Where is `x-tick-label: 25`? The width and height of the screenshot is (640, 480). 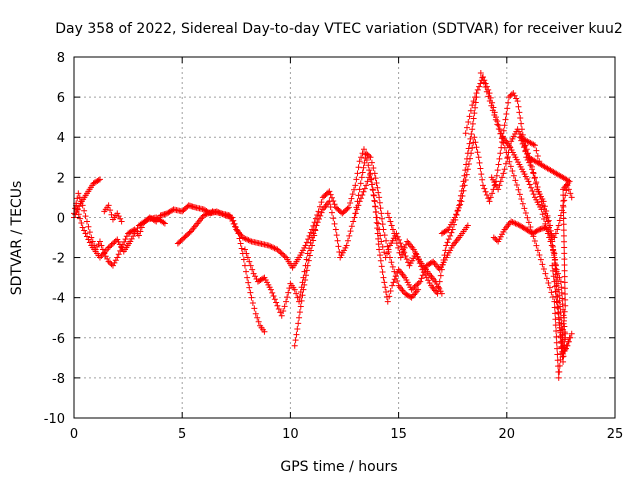
x-tick-label: 25 is located at coordinates (615, 434).